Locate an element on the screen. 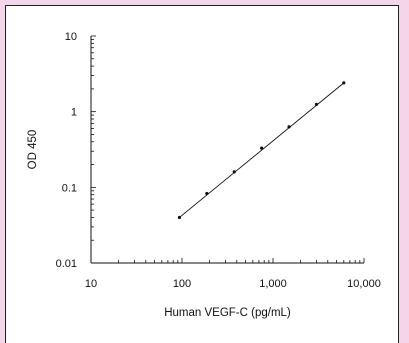 The height and width of the screenshot is (343, 409). y-axis-title: OD 450 is located at coordinates (33, 150).